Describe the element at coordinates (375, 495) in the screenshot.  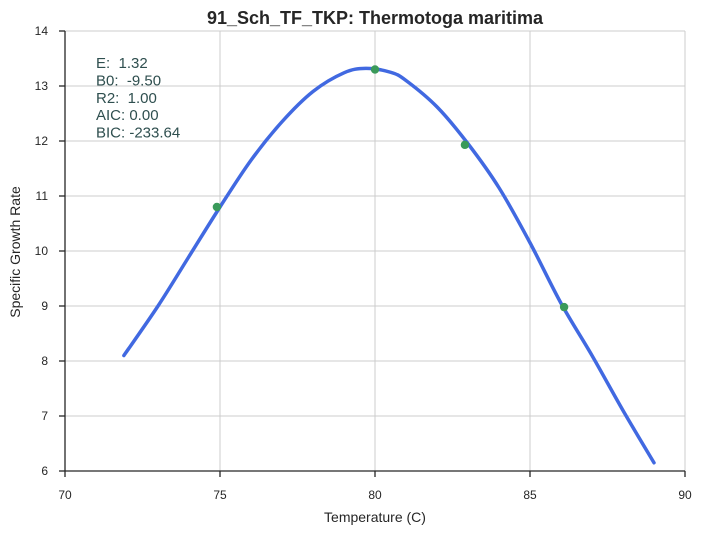
I see `x-tick-label: 80` at that location.